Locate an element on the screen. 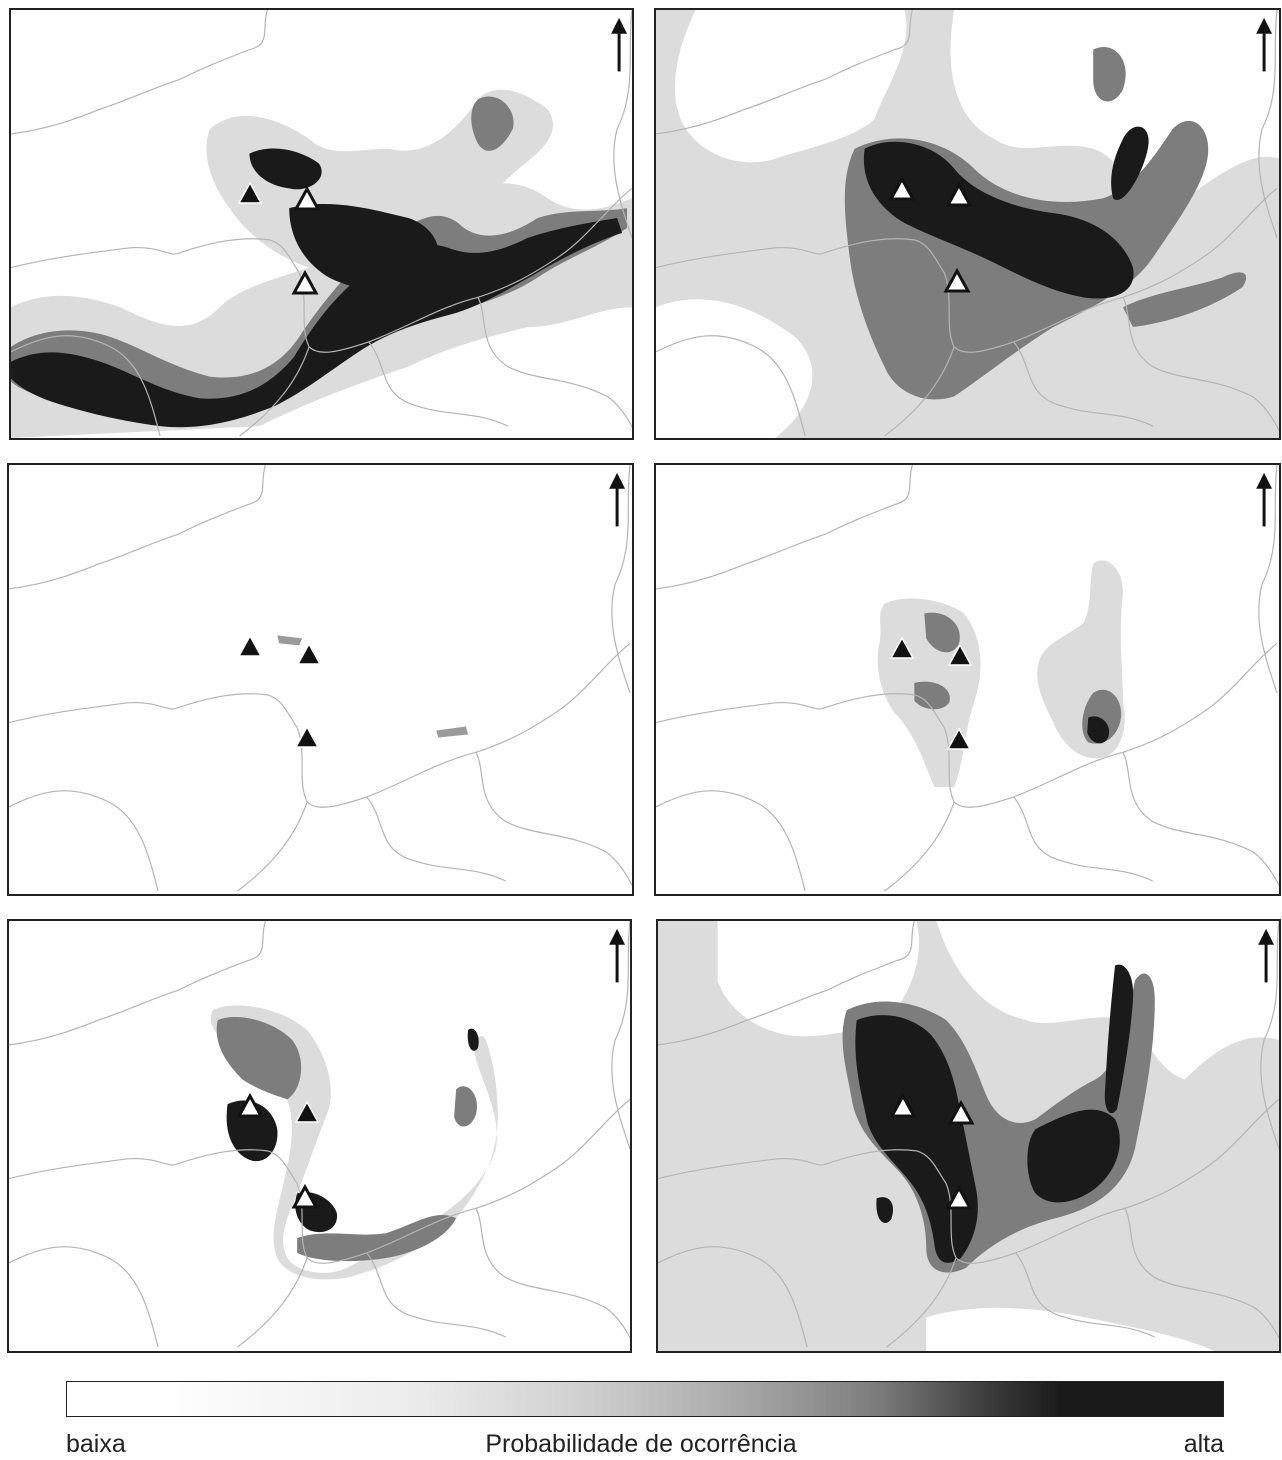  map-panel-top-right is located at coordinates (967, 224).